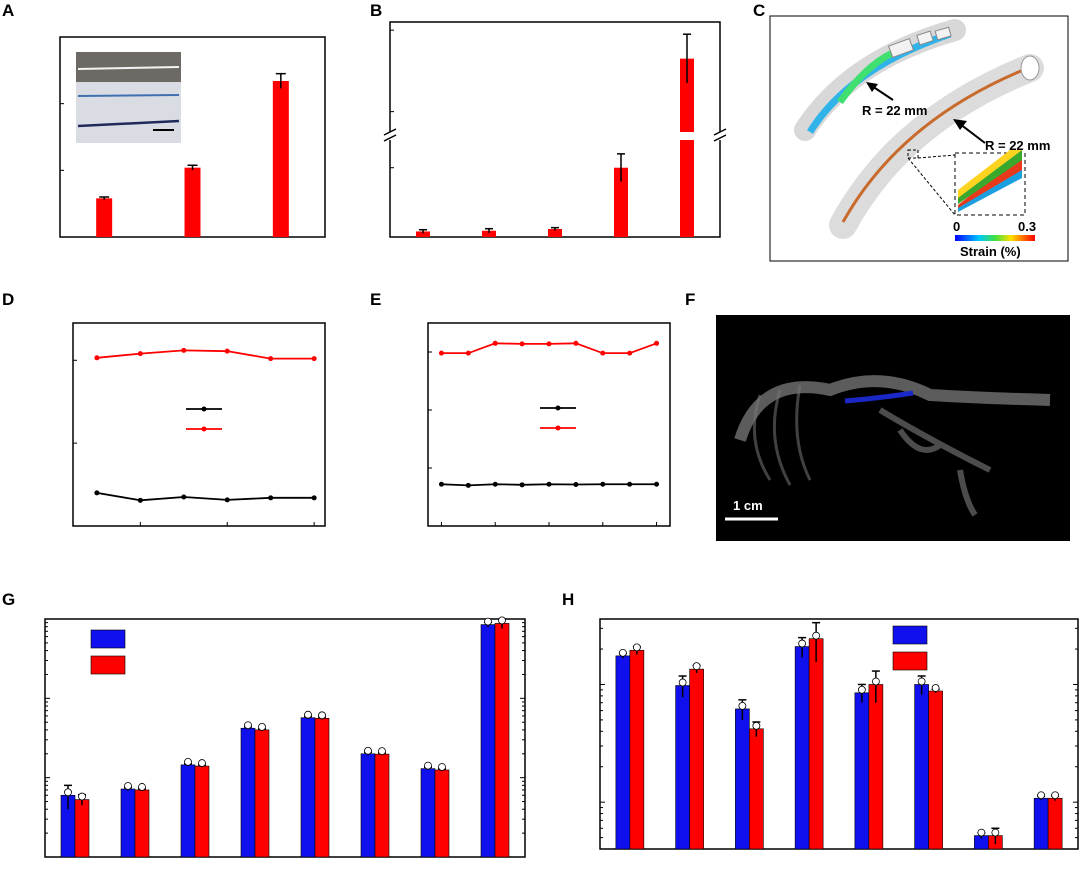 Image resolution: width=1080 pixels, height=879 pixels. I want to click on xray-spine, so click(892, 408).